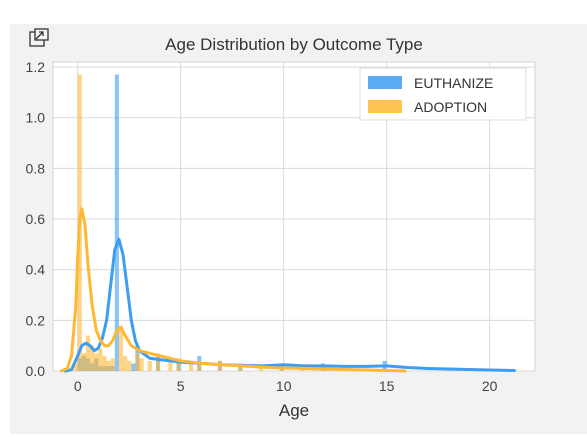  What do you see at coordinates (385, 82) in the screenshot?
I see `legend-swatch-euthanize` at bounding box center [385, 82].